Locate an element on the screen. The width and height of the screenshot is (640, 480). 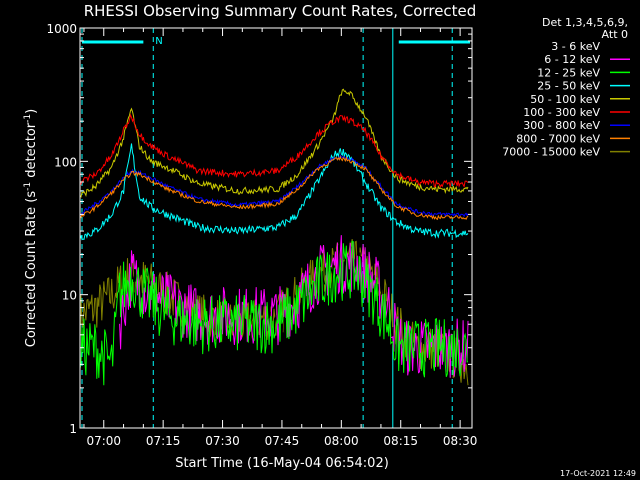
legend-label-4: 25 - 50 keV is located at coordinates (568, 86).